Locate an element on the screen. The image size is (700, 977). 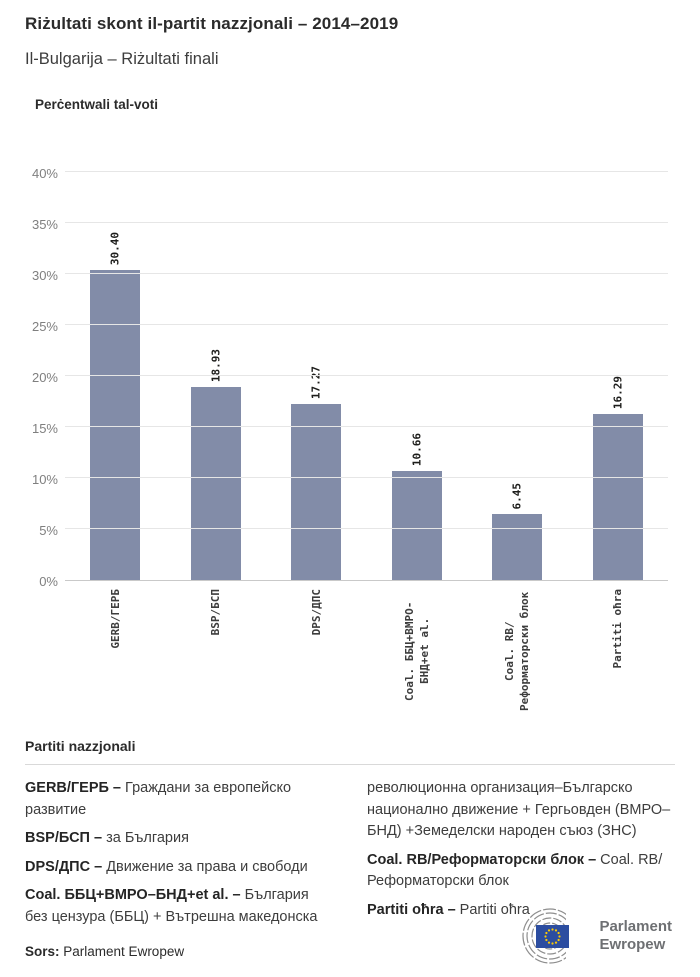
x-category-label: Coal. ББЦ+ВМРО-БНД+et al. is located at coordinates (416, 651).